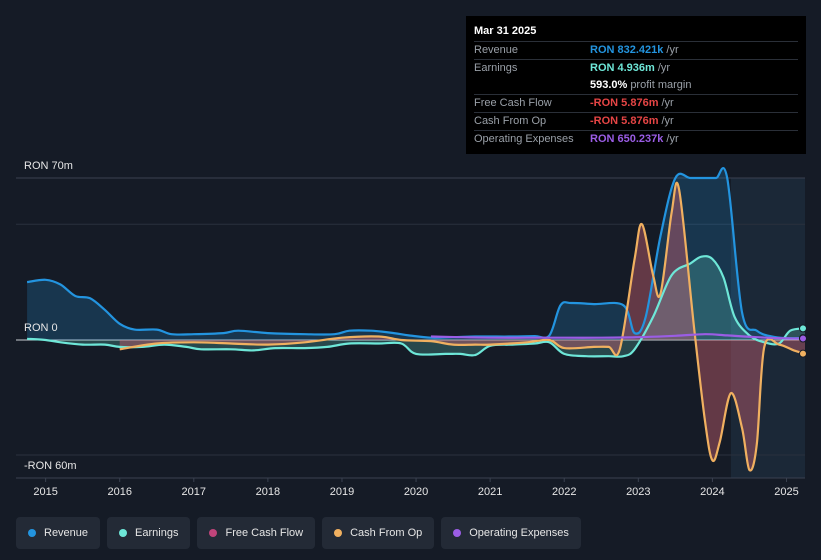  Describe the element at coordinates (264, 533) in the screenshot. I see `legend-label: Free Cash Flow` at that location.